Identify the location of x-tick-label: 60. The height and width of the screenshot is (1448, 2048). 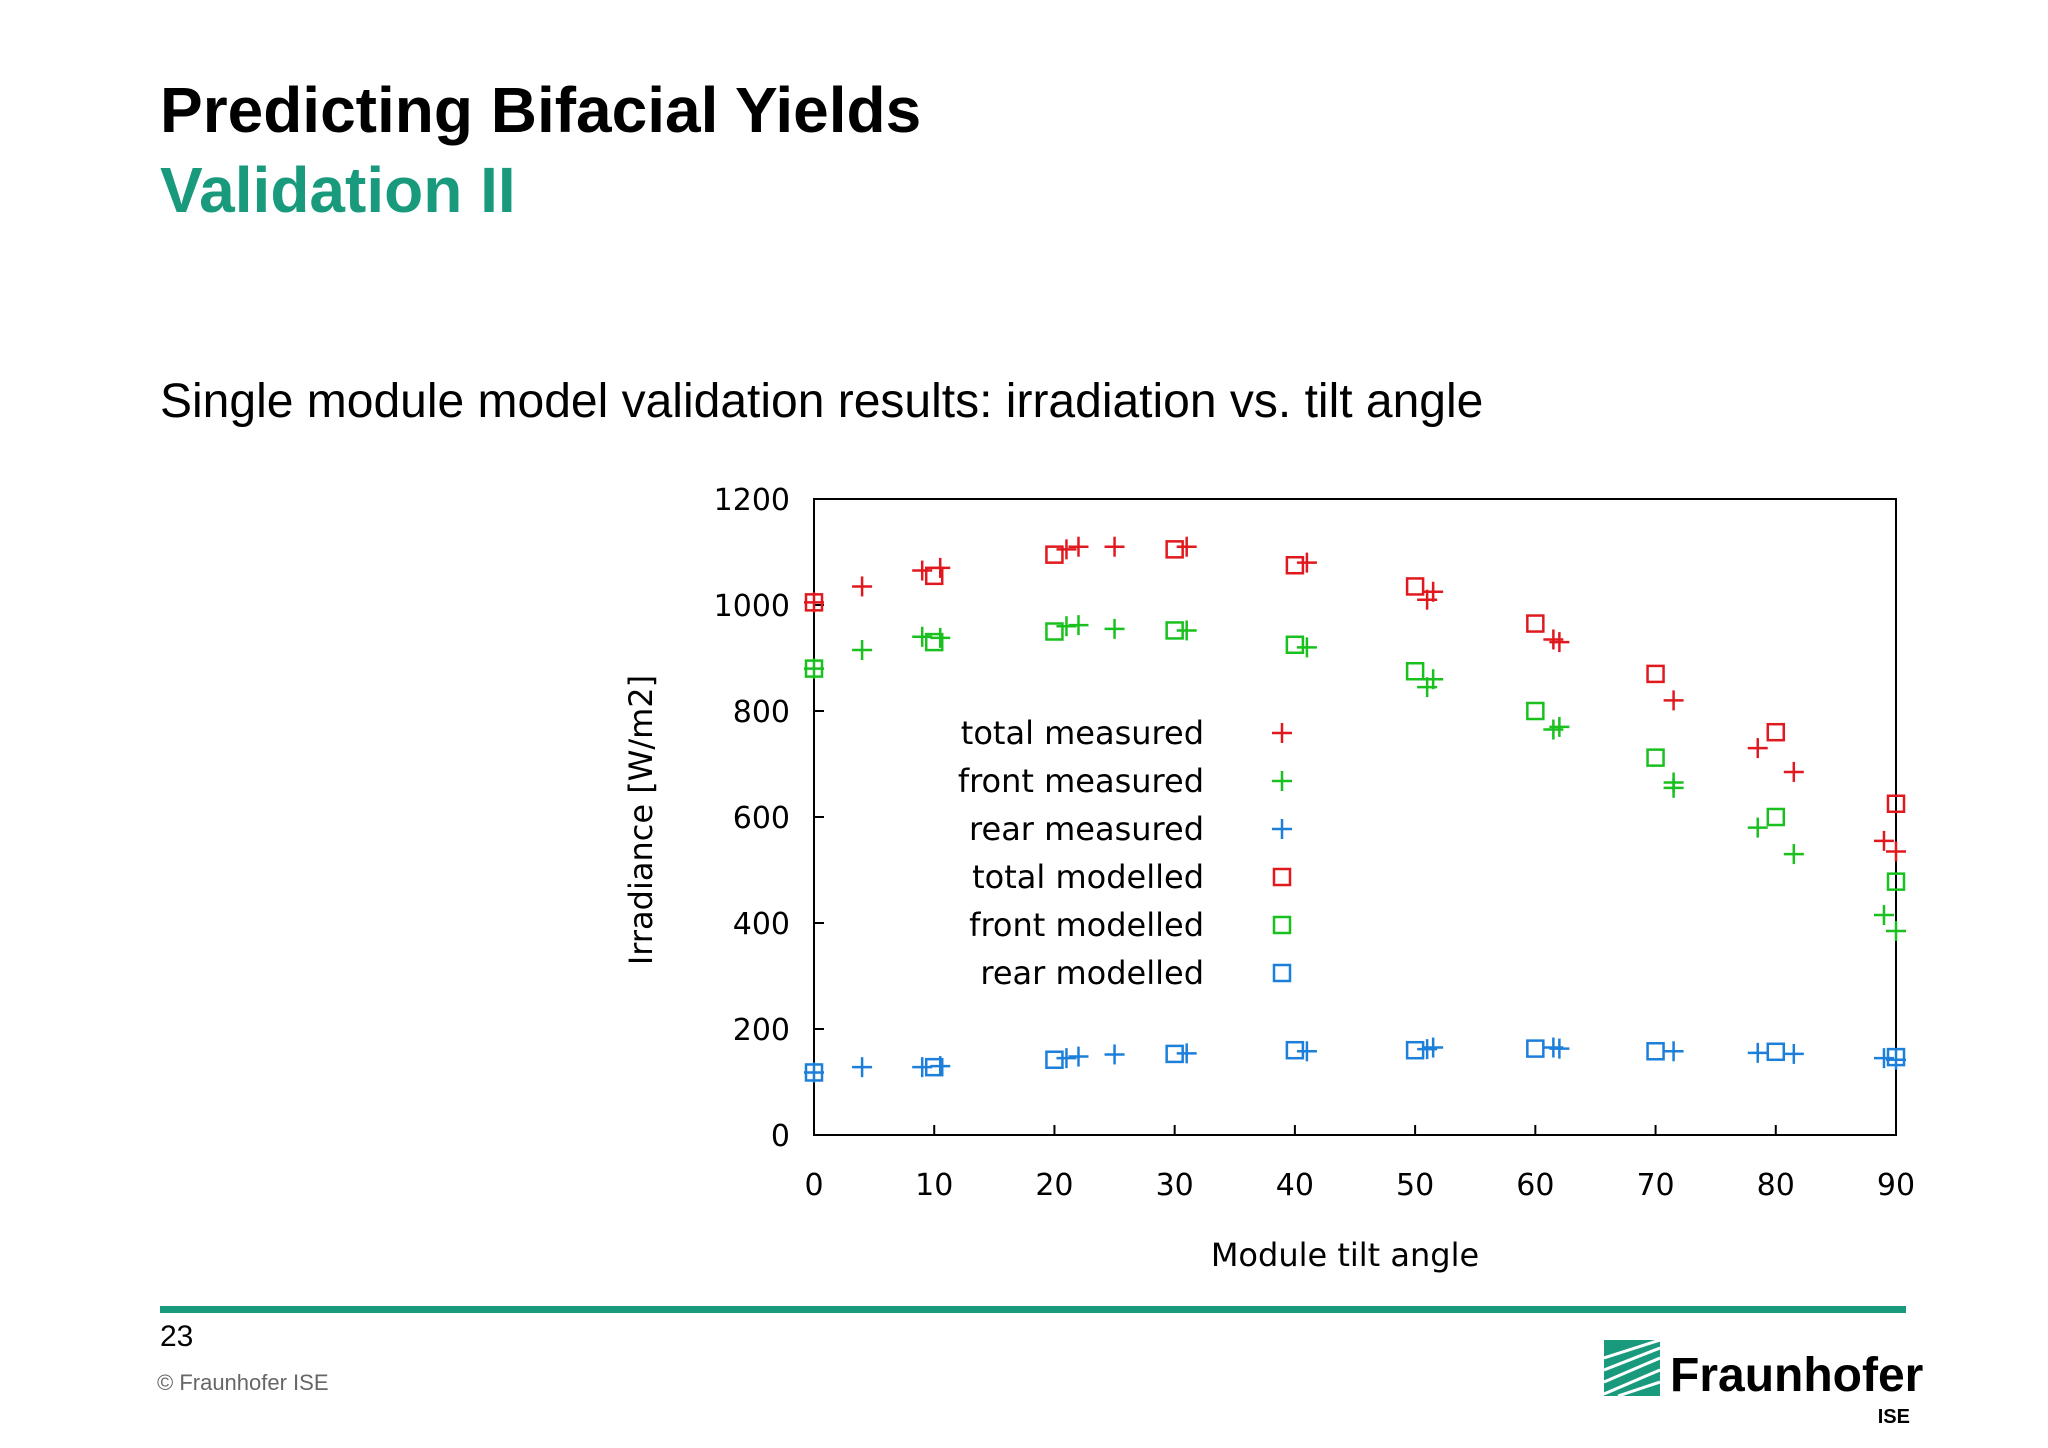
(1535, 1185).